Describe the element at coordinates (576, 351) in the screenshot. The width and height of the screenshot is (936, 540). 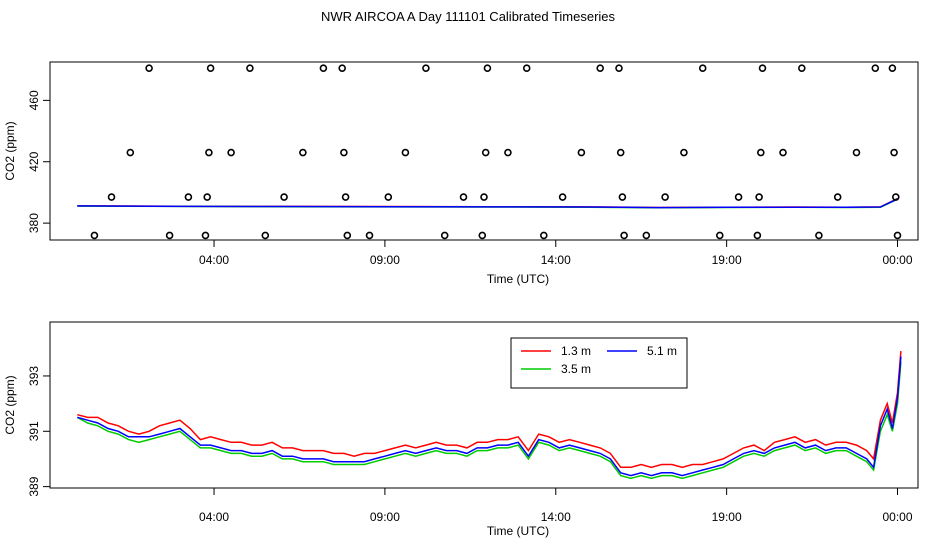
I see `legend-label: 1.3 m` at that location.